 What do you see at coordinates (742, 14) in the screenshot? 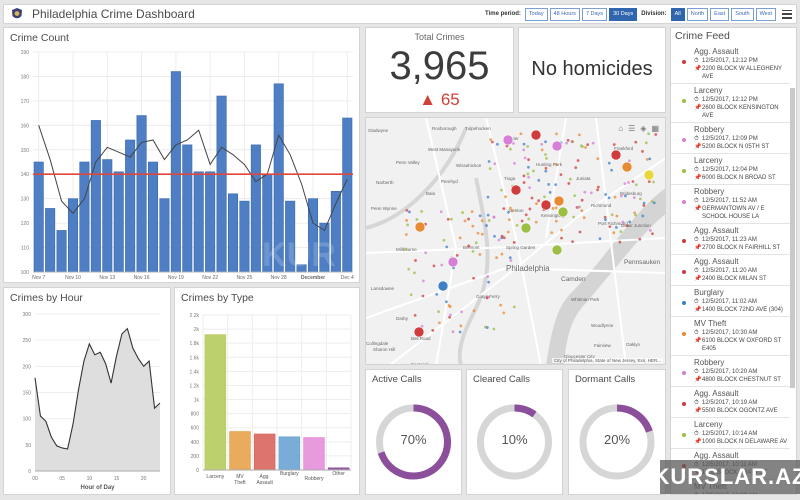
I see `division-south: South` at bounding box center [742, 14].